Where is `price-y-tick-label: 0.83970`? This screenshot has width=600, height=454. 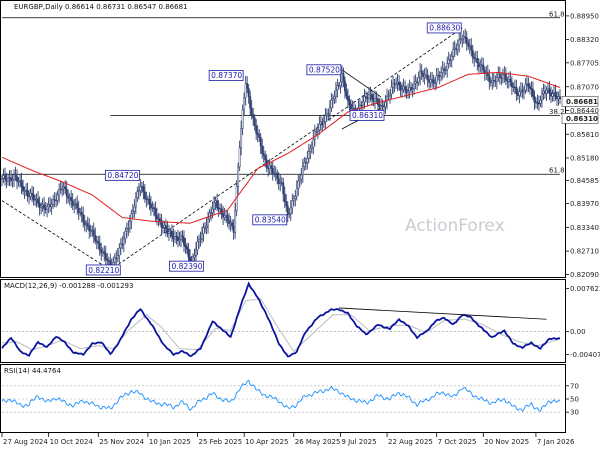
price-y-tick-label: 0.83970 is located at coordinates (584, 204).